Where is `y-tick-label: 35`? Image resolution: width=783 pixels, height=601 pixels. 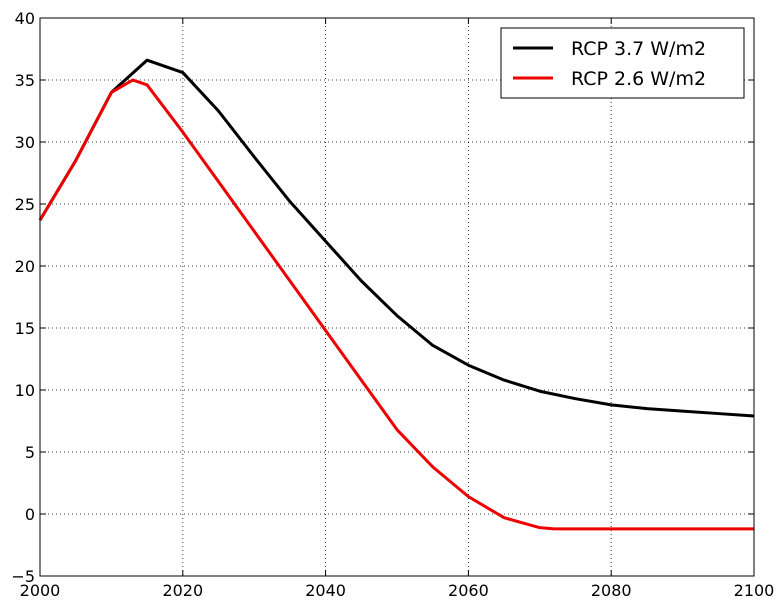
y-tick-label: 35 is located at coordinates (25, 80).